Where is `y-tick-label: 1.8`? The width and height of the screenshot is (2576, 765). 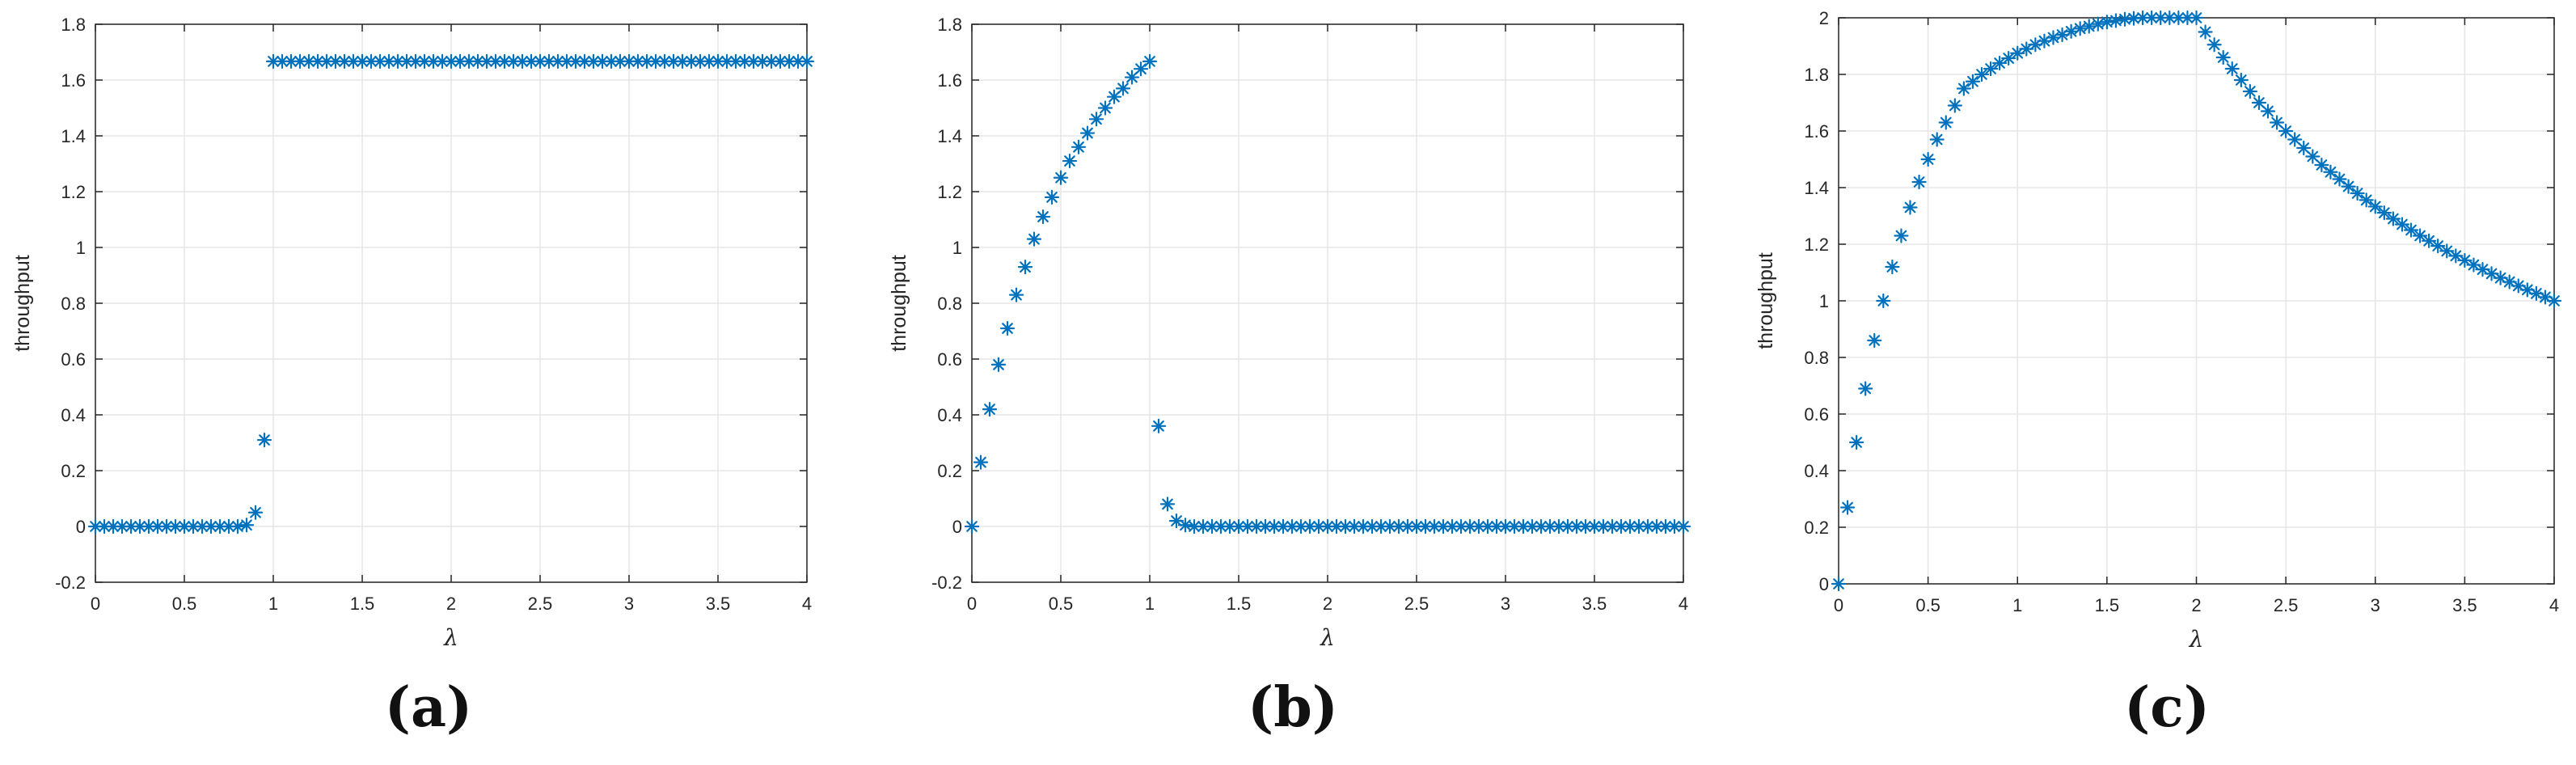 y-tick-label: 1.8 is located at coordinates (73, 25).